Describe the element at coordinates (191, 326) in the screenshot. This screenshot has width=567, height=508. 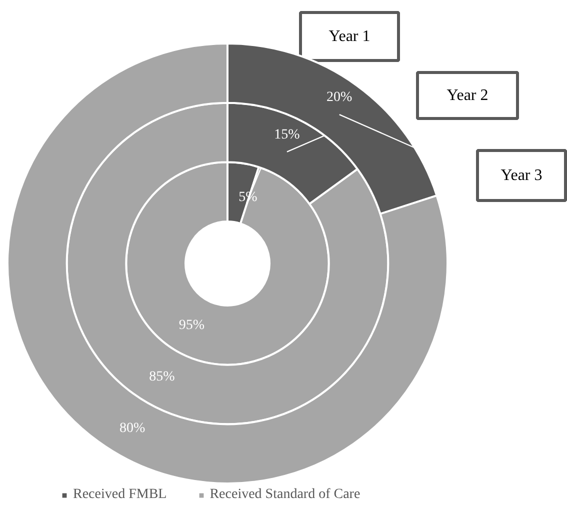
I see `data-label: 95%` at that location.